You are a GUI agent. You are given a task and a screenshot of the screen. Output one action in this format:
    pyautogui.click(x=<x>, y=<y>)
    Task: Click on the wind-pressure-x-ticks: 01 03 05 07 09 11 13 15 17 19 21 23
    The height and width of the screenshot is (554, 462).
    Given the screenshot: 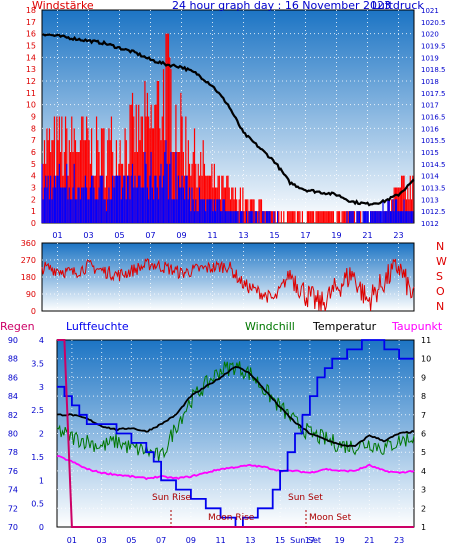 What is the action you would take?
    pyautogui.click(x=227, y=235)
    